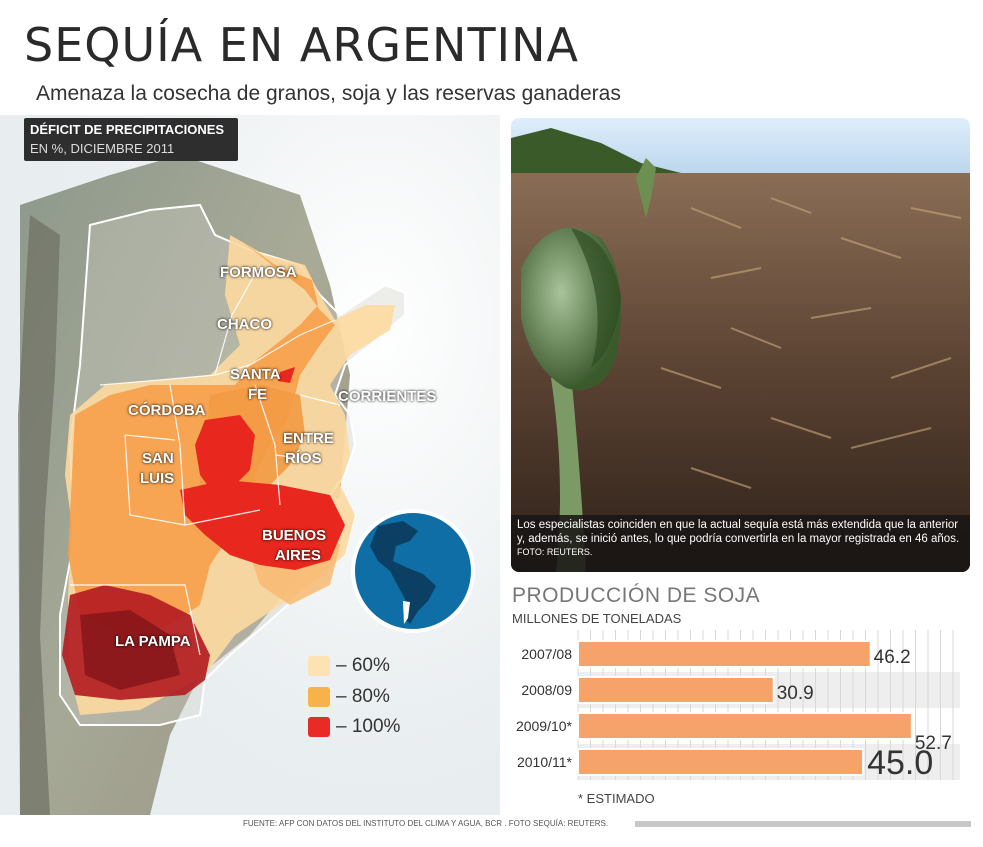 This screenshot has width=983, height=847. I want to click on province-label-san-luis-line1: SAN, so click(158, 458).